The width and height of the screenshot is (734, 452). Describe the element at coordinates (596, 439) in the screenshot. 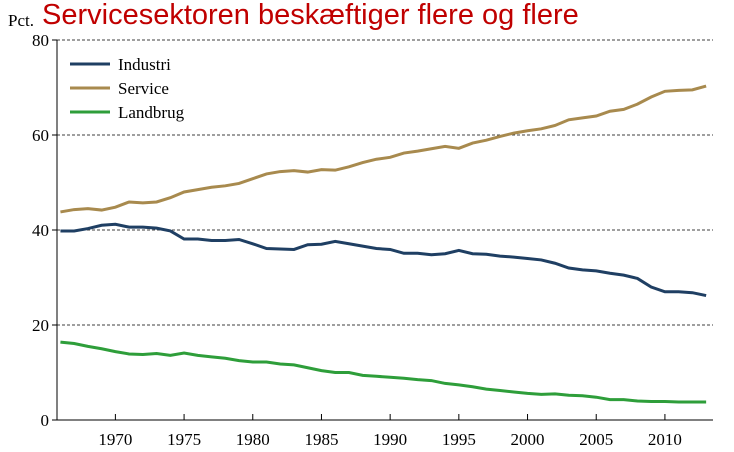

I see `x-tick-label: 2005` at that location.